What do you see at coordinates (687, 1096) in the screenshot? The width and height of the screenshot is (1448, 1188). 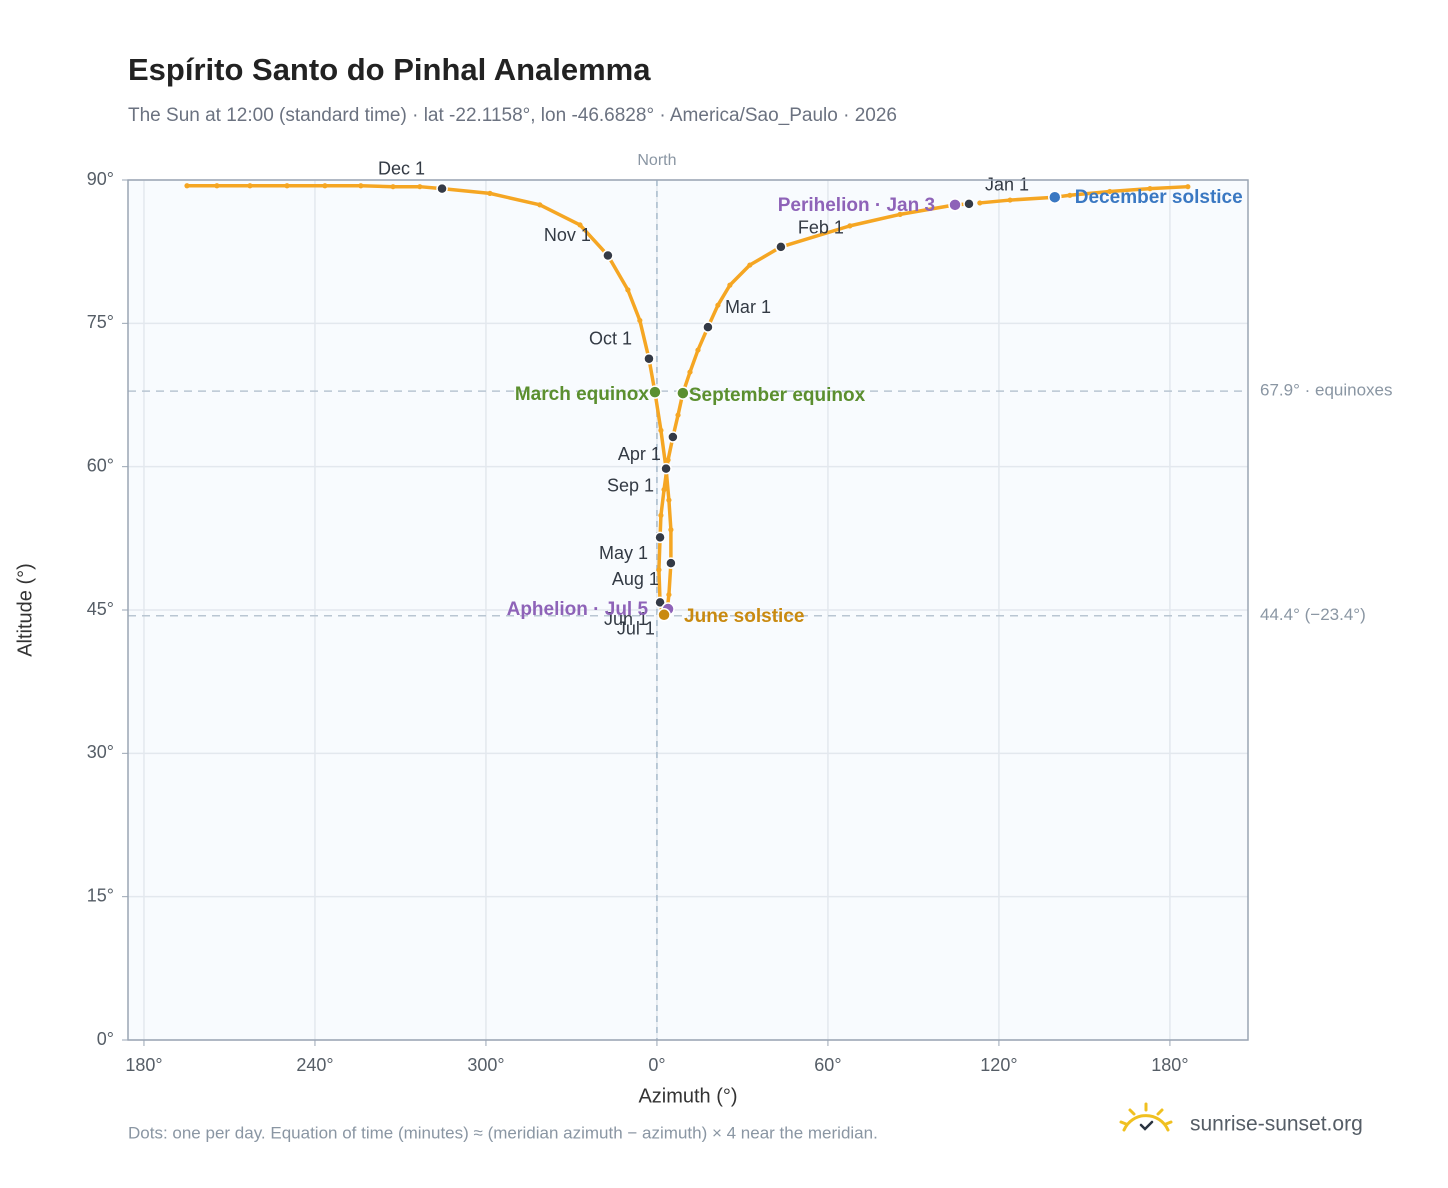 I see `x-axis-label: Azimuth (°)` at bounding box center [687, 1096].